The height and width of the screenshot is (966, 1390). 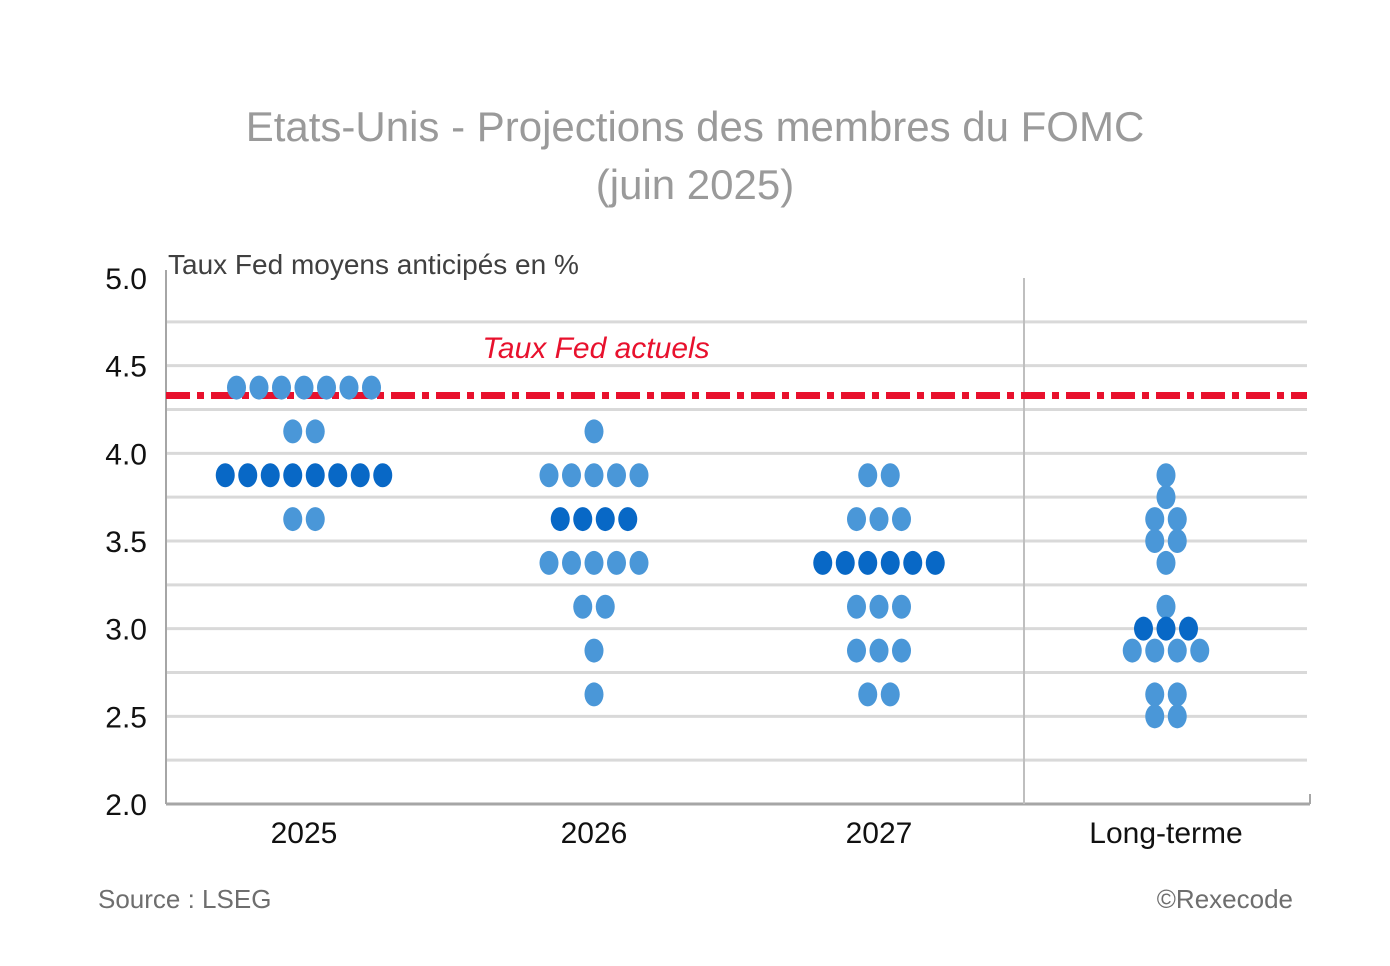 What do you see at coordinates (1224, 899) in the screenshot?
I see `copyright-credit: ©Rexecode` at bounding box center [1224, 899].